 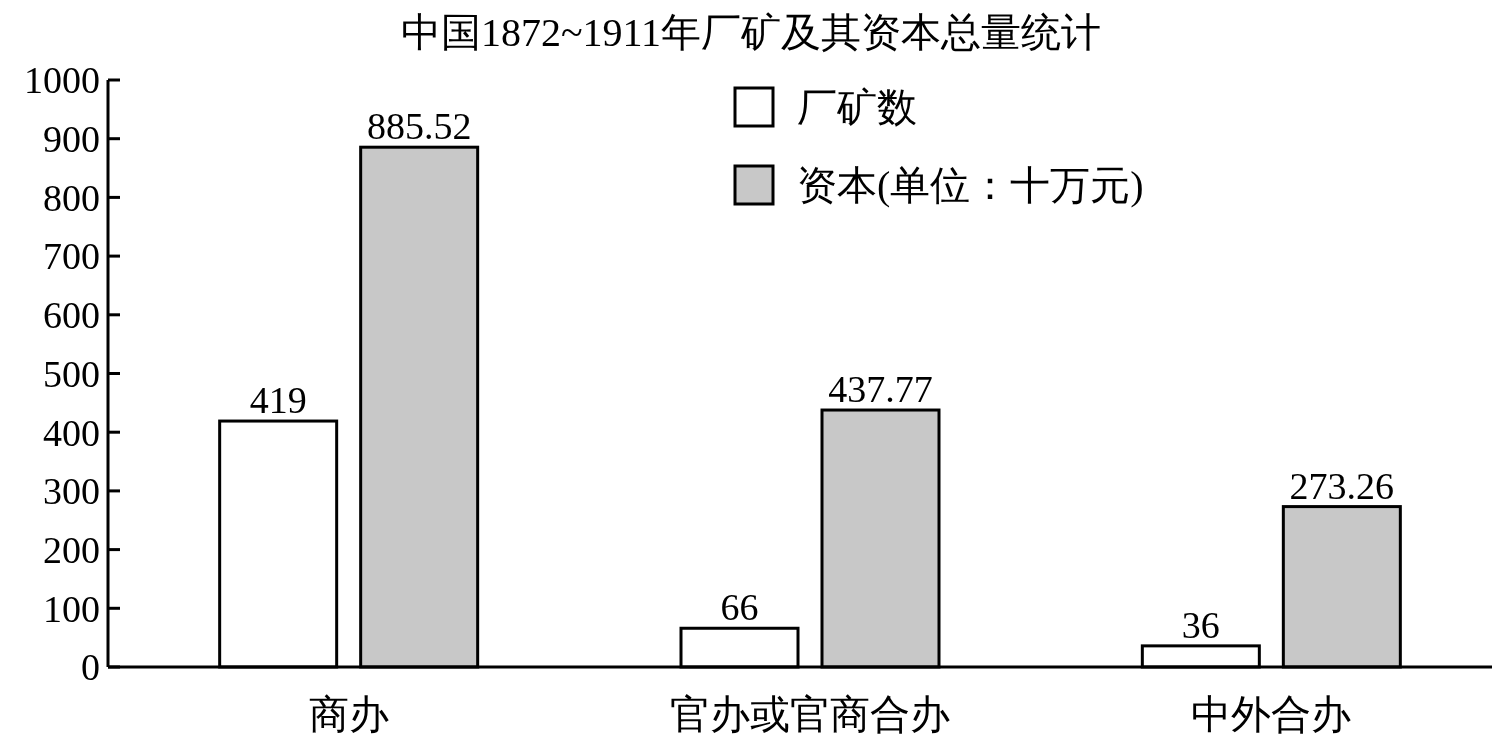 I want to click on y-tick-label: 900, so click(x=71, y=139).